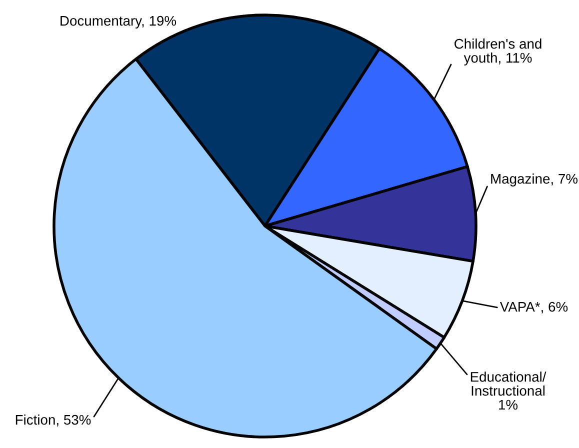  What do you see at coordinates (53, 420) in the screenshot?
I see `slice-label: Fiction, 53%` at bounding box center [53, 420].